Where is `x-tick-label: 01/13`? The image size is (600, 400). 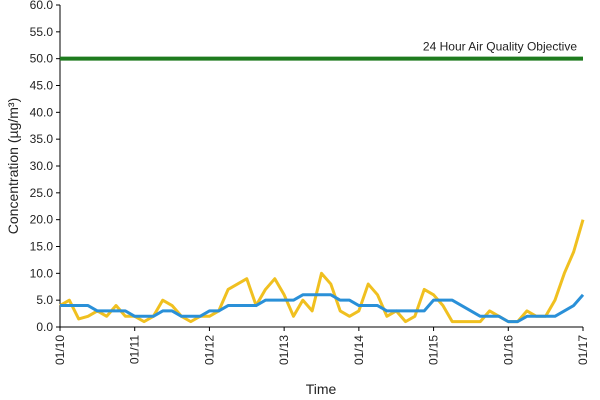 x-tick-label: 01/13 is located at coordinates (284, 350).